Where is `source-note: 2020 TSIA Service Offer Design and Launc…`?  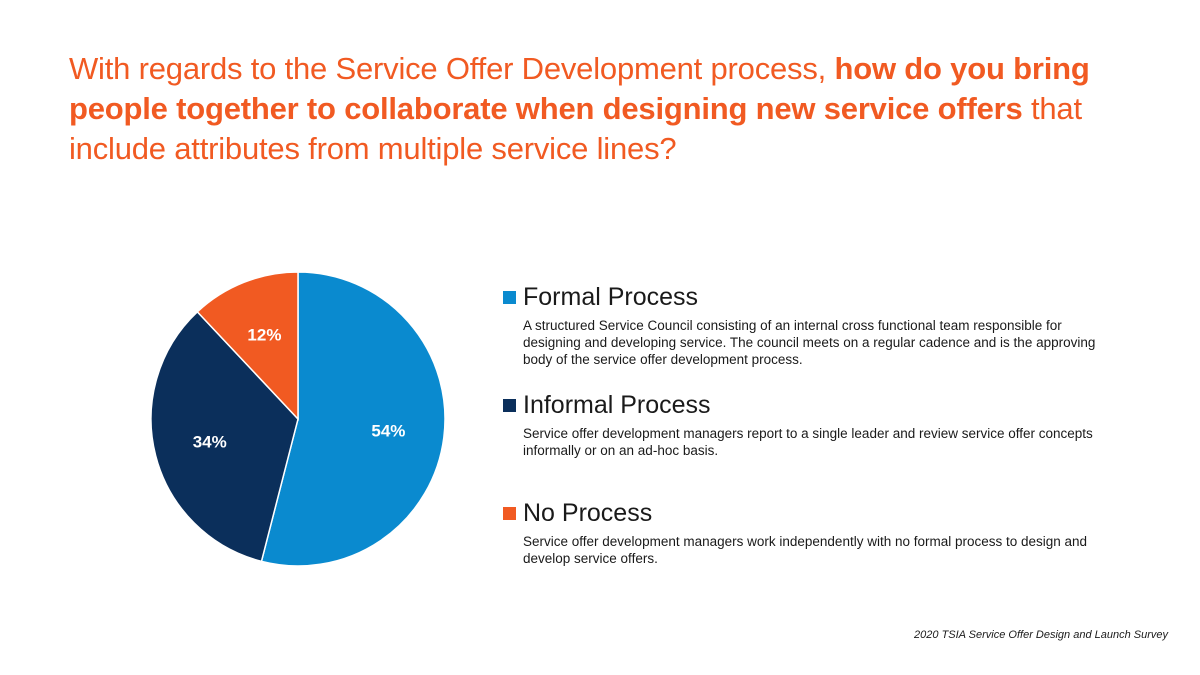
source-note: 2020 TSIA Service Offer Design and Launc… is located at coordinates (1041, 635).